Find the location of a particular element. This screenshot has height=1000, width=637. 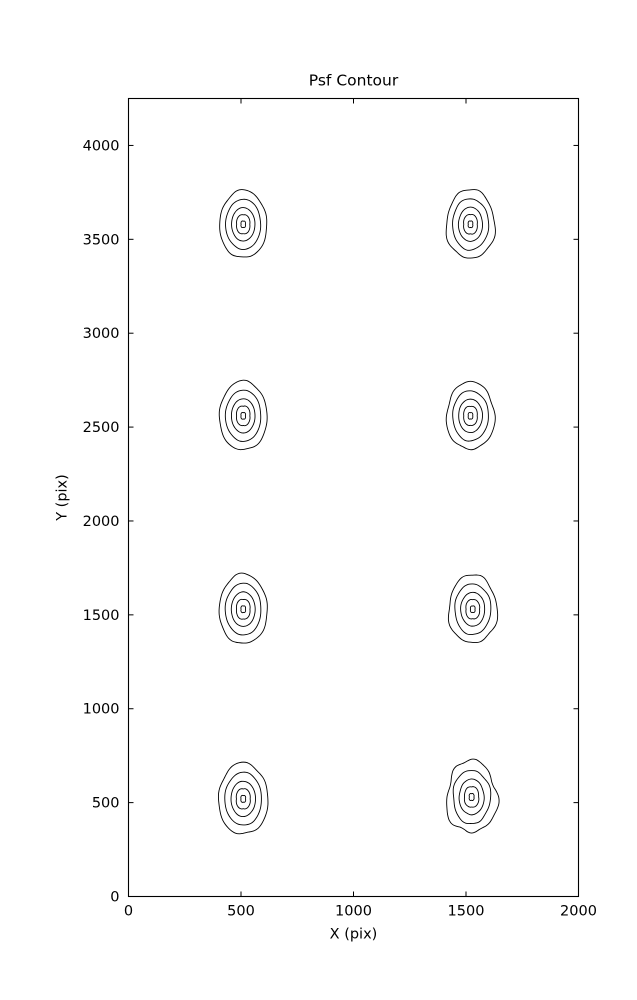

x-tick-label: 1500 is located at coordinates (466, 912).